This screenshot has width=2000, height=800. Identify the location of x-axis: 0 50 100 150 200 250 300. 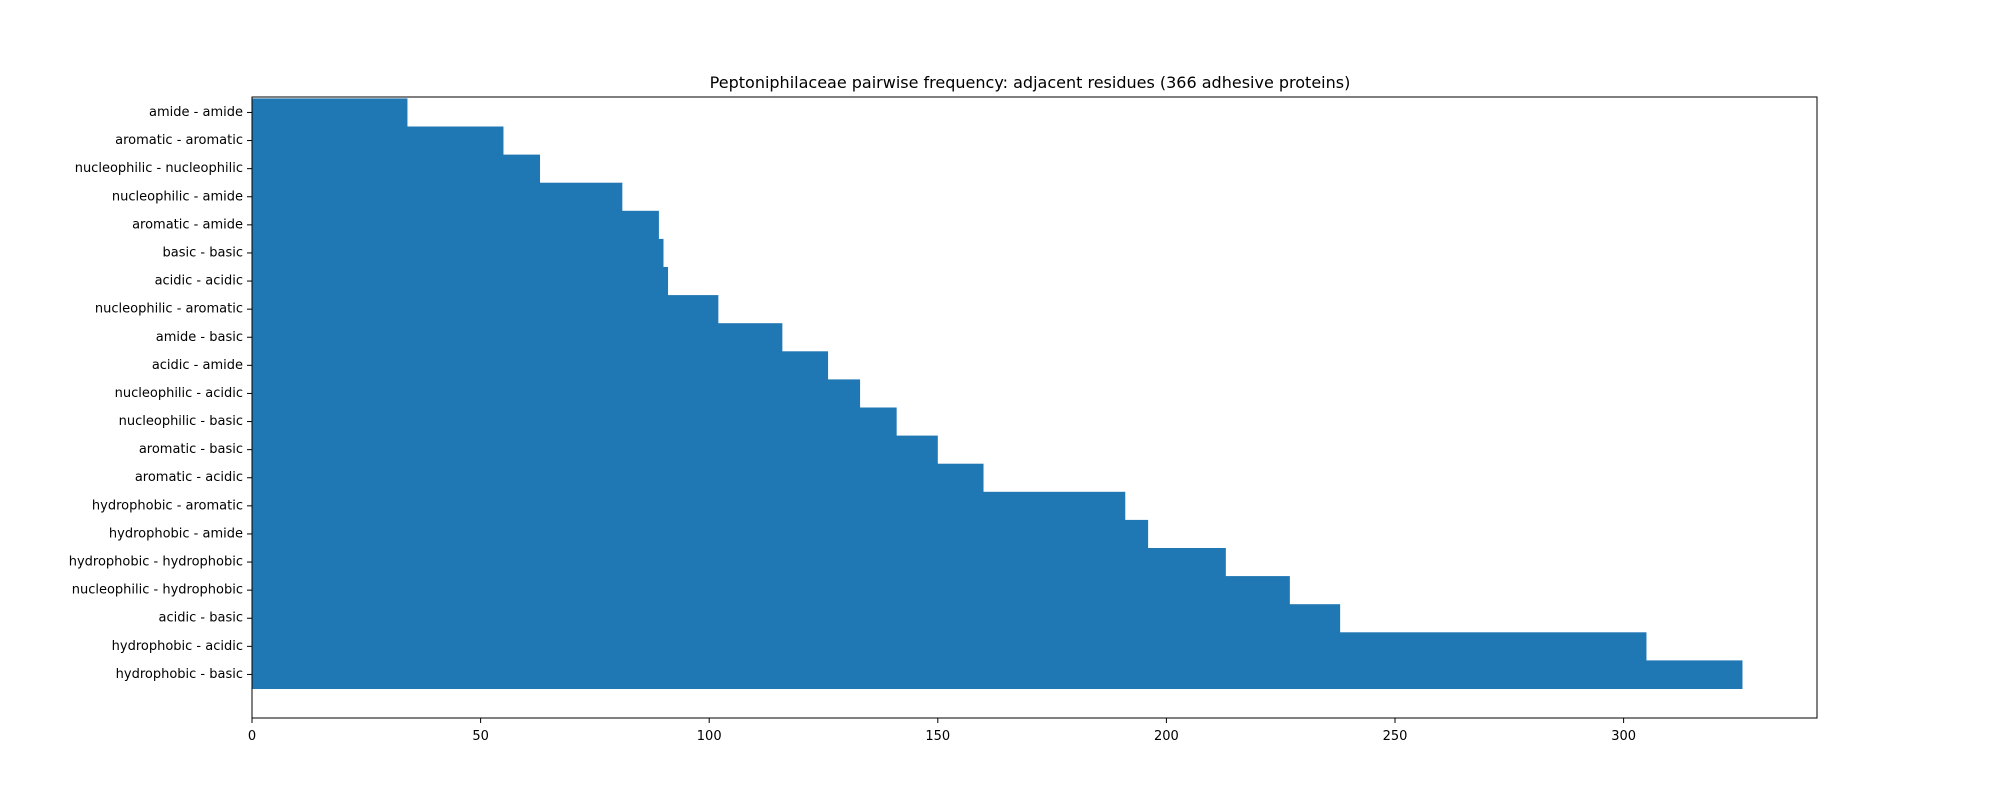
(942, 731).